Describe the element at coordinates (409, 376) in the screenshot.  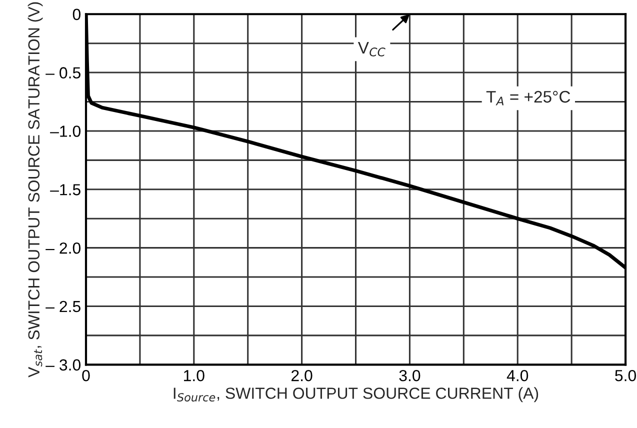
I see `x-tick-label: 3.0` at that location.